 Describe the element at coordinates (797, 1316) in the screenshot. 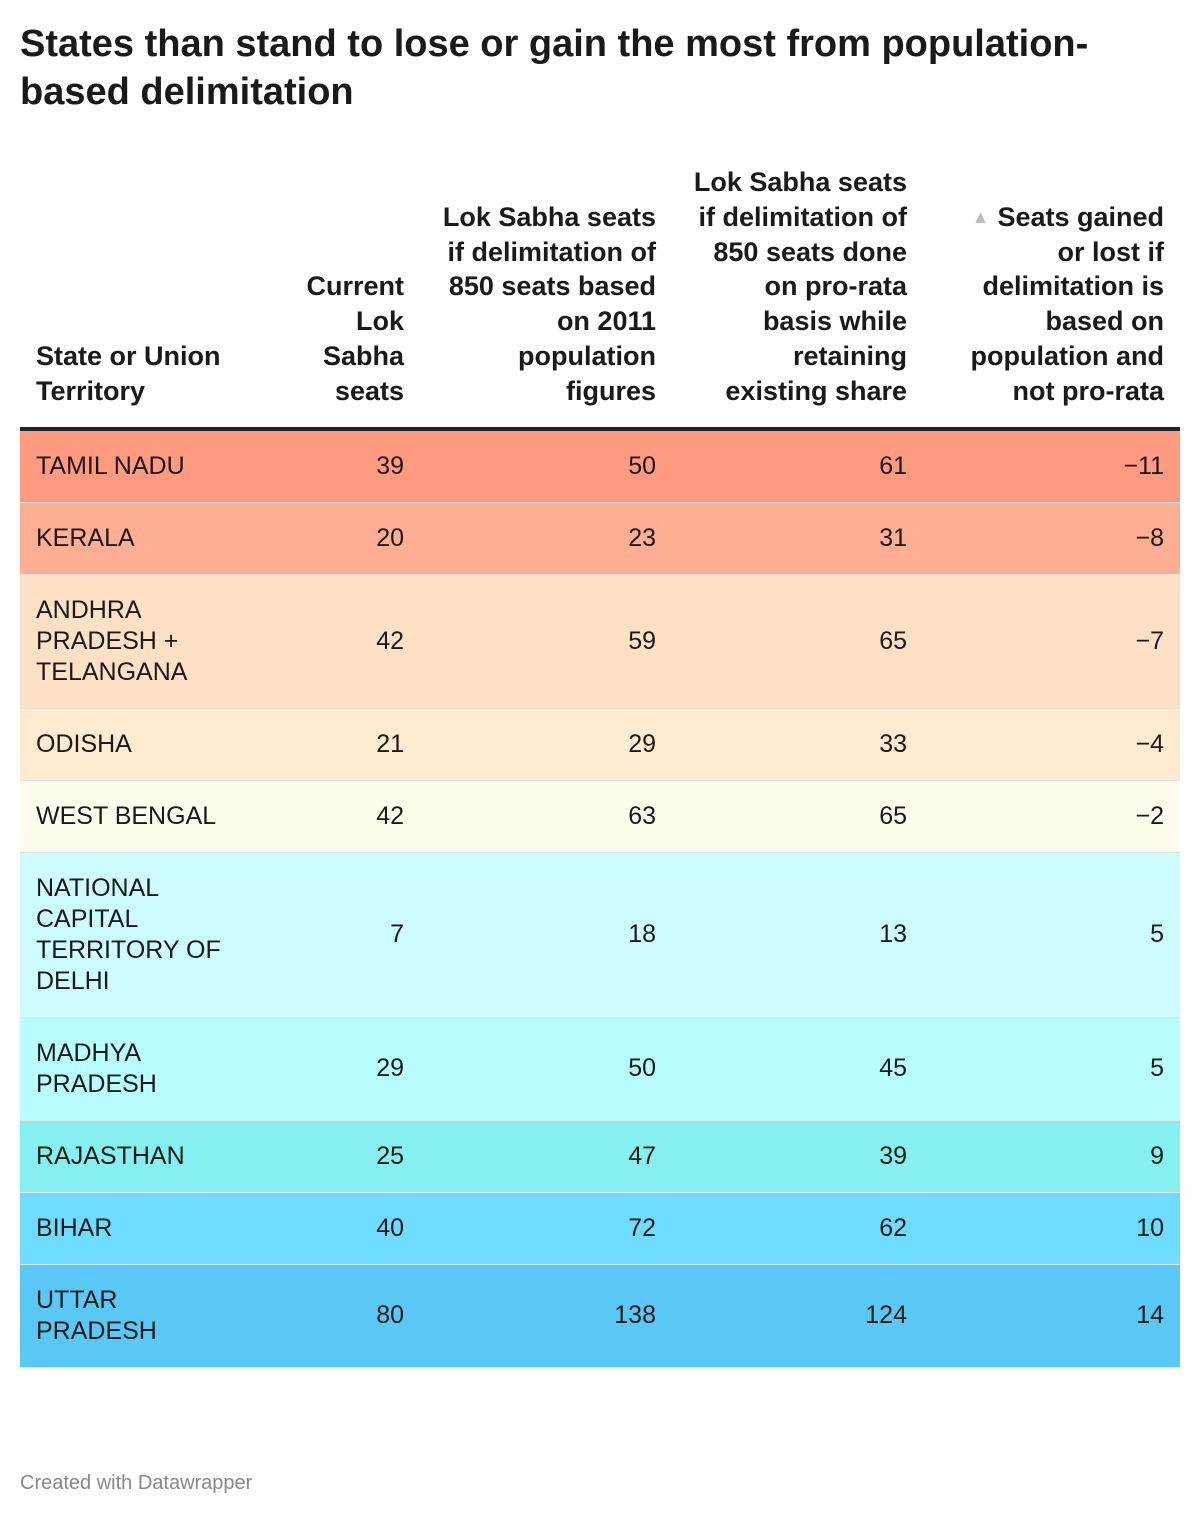

I see `pro-rata-seats-cell: 124` at that location.